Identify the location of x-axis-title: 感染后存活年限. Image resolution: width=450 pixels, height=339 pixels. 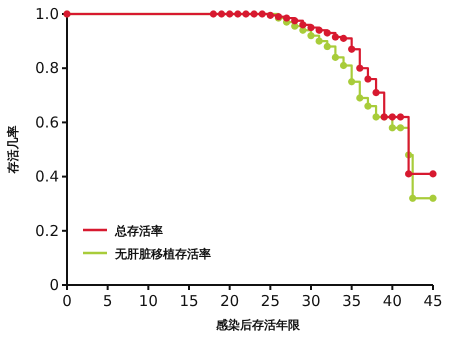
(258, 325).